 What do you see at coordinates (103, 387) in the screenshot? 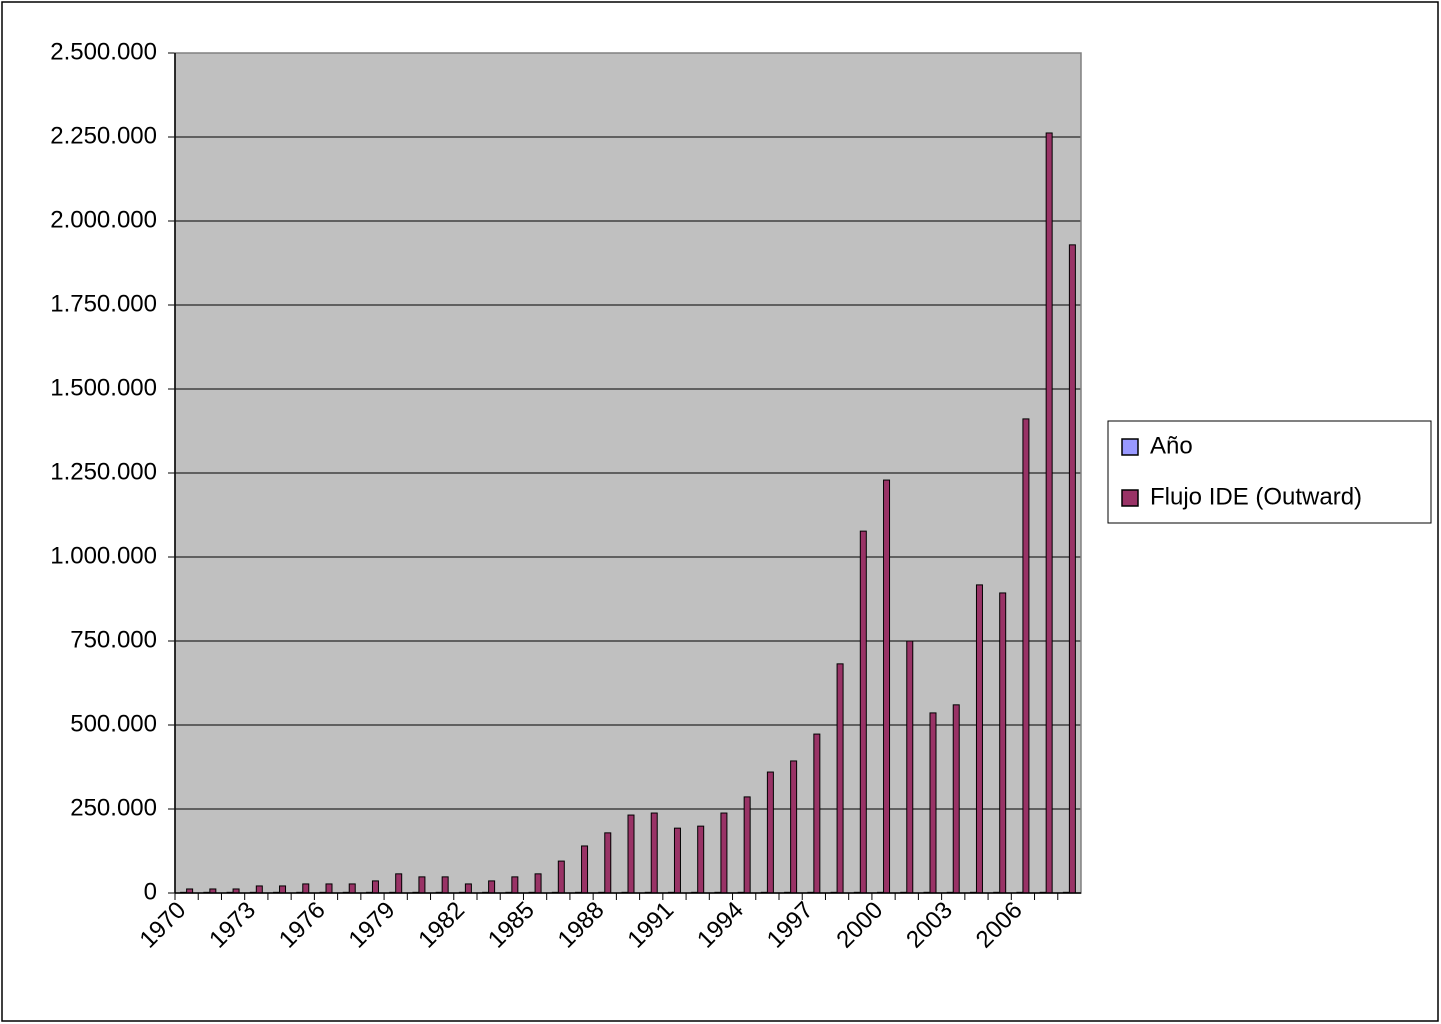
I see `y-tick-label: 1.500.000` at bounding box center [103, 387].